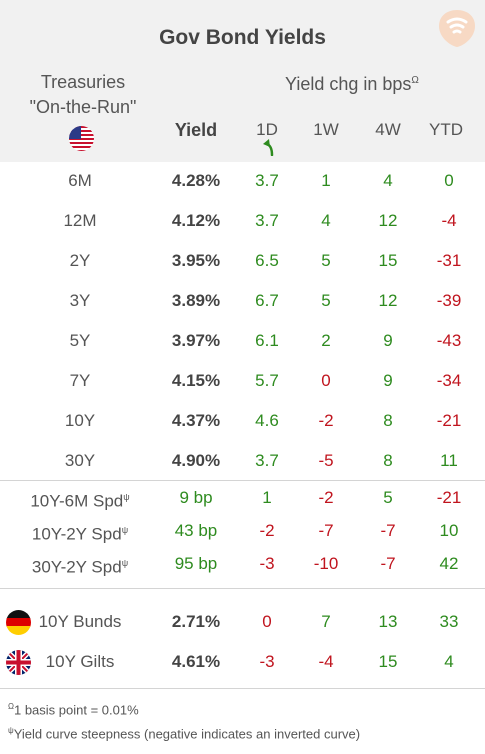 The height and width of the screenshot is (754, 485). I want to click on change-w1: -4, so click(326, 661).